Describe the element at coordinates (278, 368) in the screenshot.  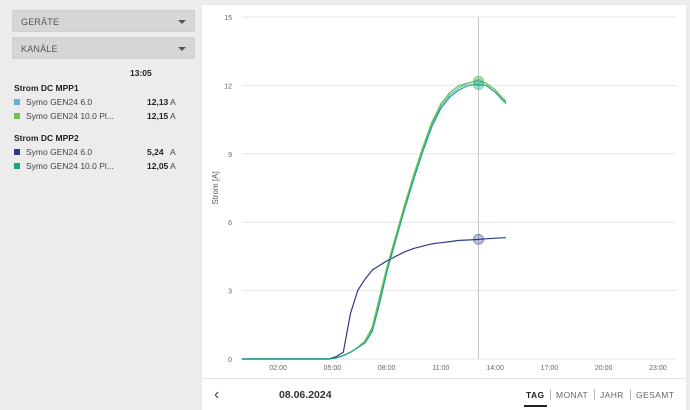
I see `x-tick-label: 02:00` at that location.